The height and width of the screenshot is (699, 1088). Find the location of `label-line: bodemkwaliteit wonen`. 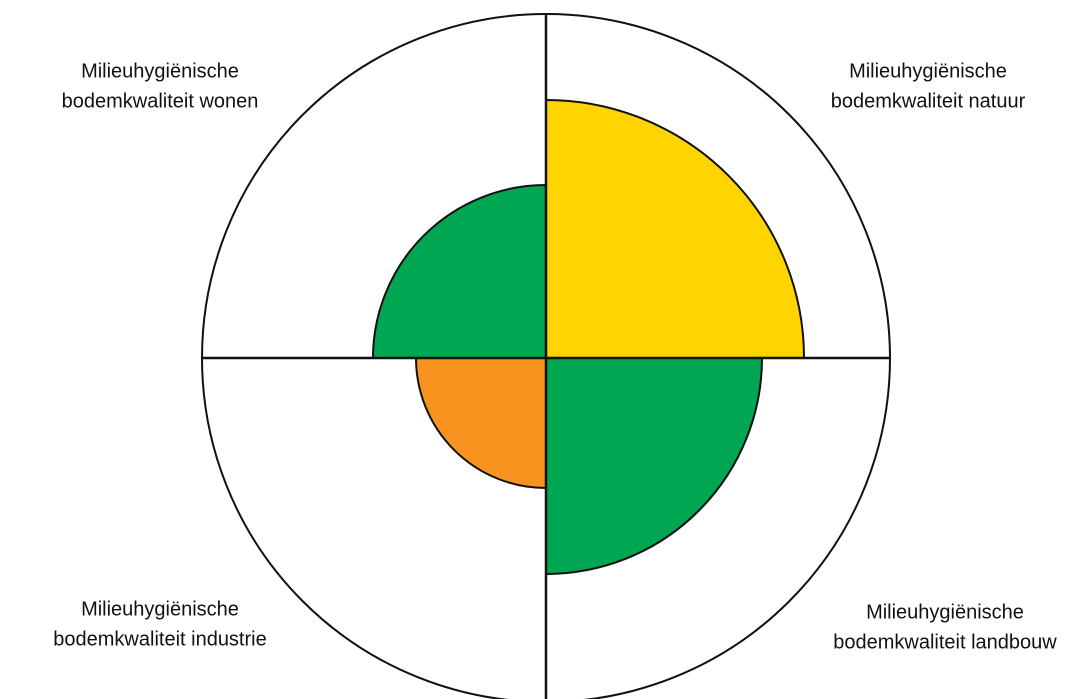

label-line: bodemkwaliteit wonen is located at coordinates (160, 101).